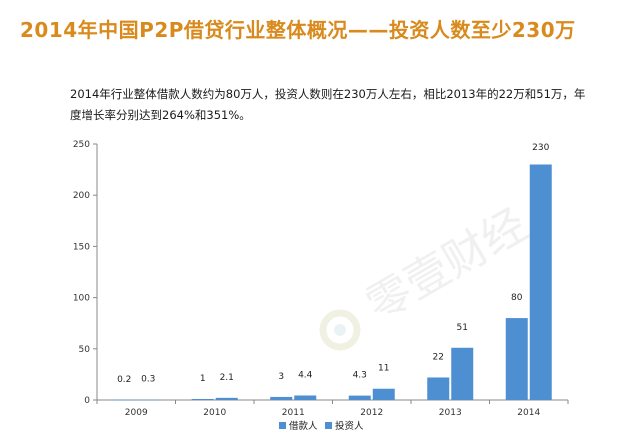 The image size is (640, 443). I want to click on data-label-borrowers: 80, so click(517, 298).